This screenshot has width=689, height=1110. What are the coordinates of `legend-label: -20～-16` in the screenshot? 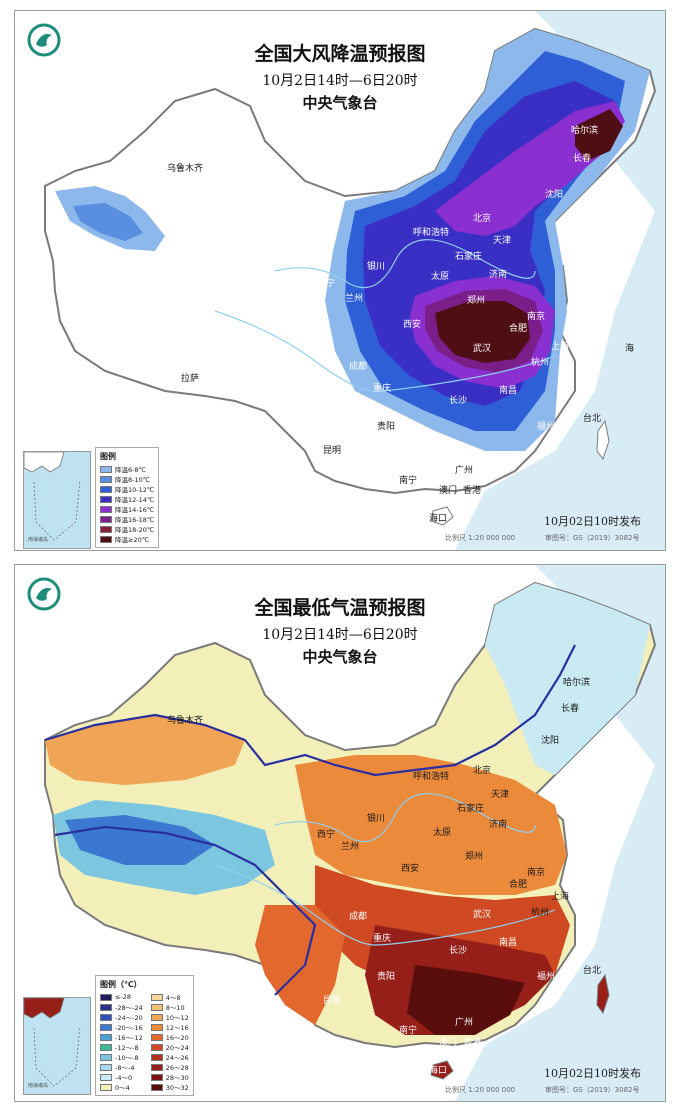 It's located at (129, 1028).